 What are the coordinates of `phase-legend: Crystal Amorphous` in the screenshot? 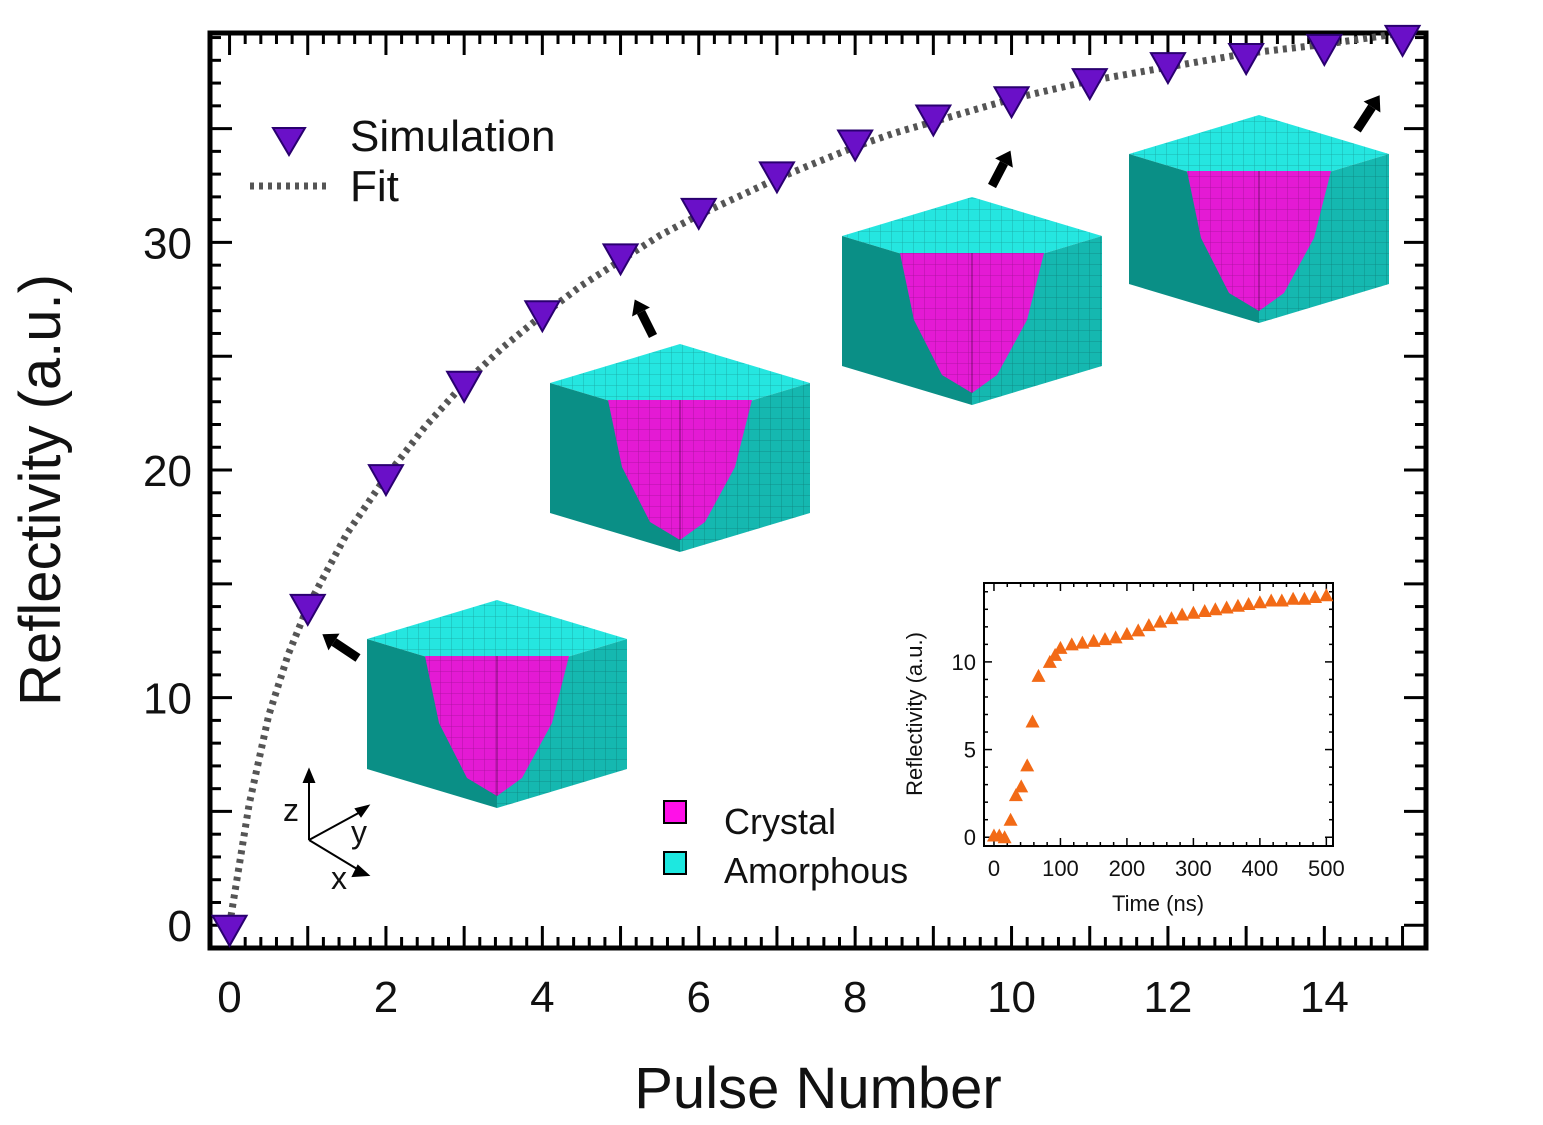 It's located at (785, 845).